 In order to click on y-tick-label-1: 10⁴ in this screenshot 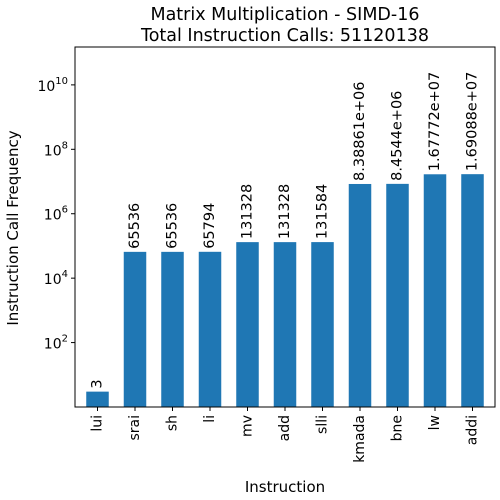, I will do `click(56, 278)`.